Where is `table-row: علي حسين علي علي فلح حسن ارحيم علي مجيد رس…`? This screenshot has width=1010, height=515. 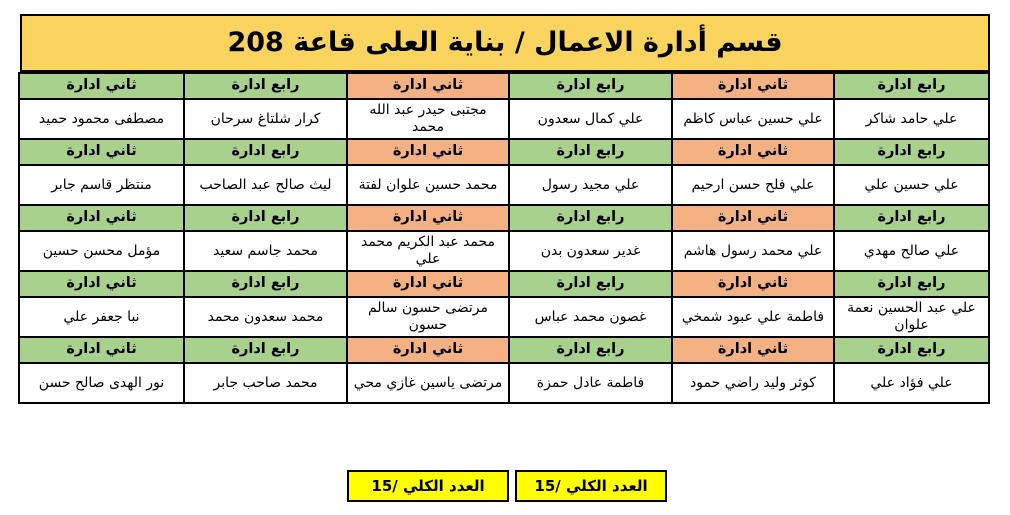
table-row: علي حسين علي علي فلح حسن ارحيم علي مجيد رس… is located at coordinates (504, 185).